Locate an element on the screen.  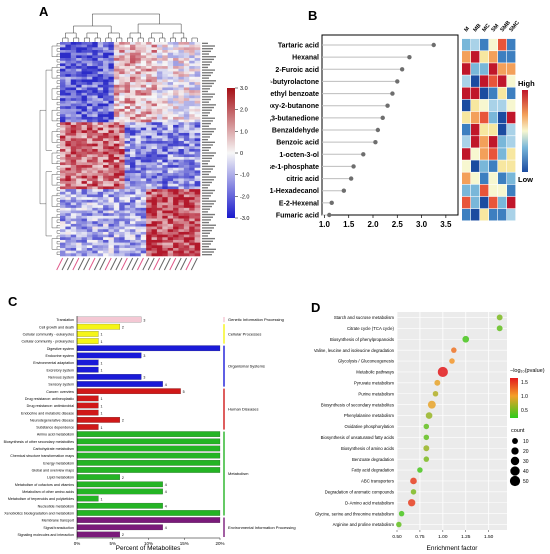
colorbar-tick-label: 0.5 is located at coordinates (524, 411).